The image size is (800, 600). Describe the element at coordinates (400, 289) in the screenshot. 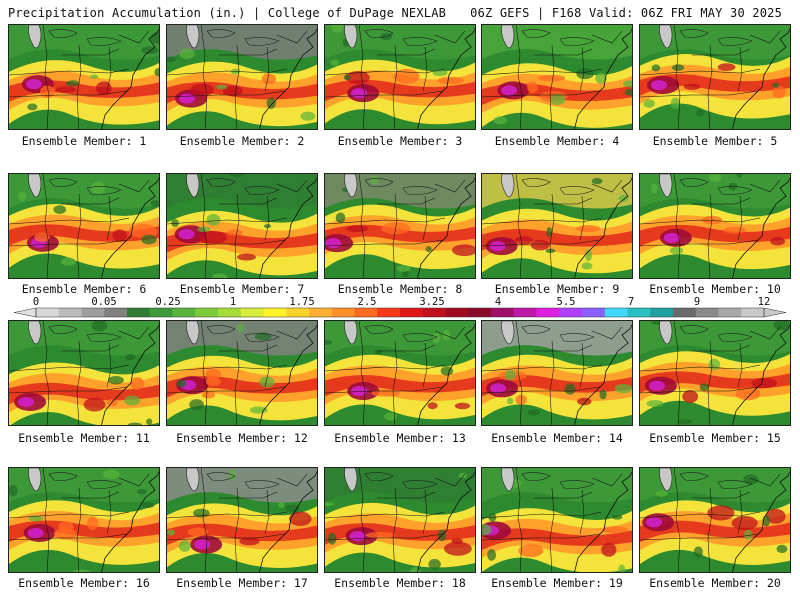

I see `ensemble-member-caption: Ensemble Member: 8` at that location.